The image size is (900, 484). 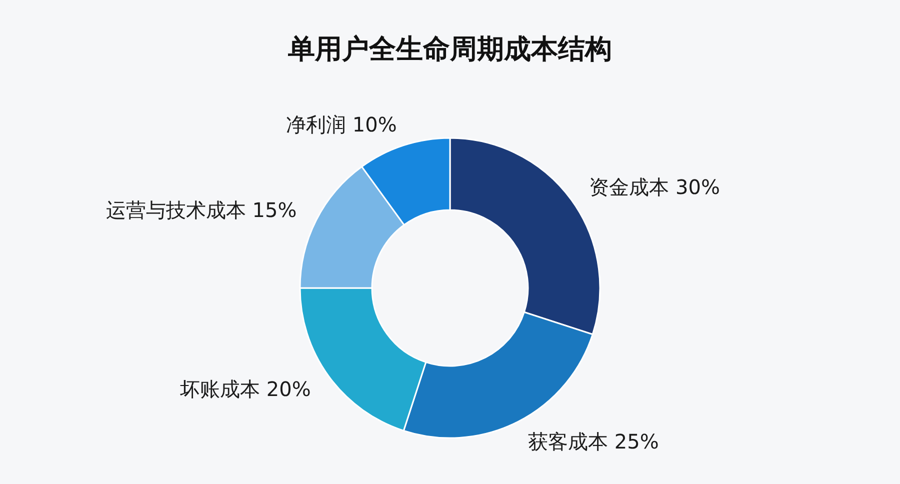 What do you see at coordinates (449, 49) in the screenshot?
I see `chart-title: 单用户全生命周期成本结构` at bounding box center [449, 49].